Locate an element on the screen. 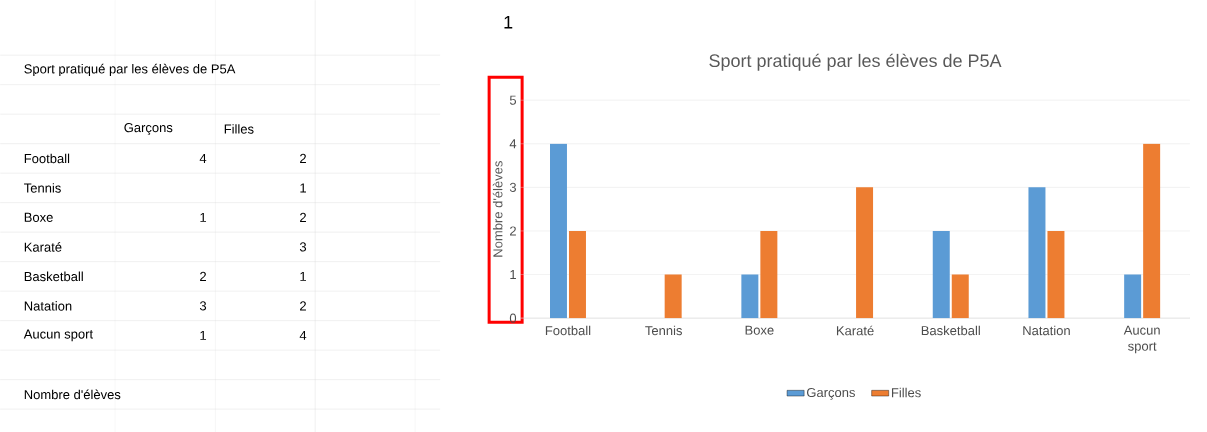 This screenshot has width=1207, height=432. x-tick-label: Basketball is located at coordinates (950, 330).